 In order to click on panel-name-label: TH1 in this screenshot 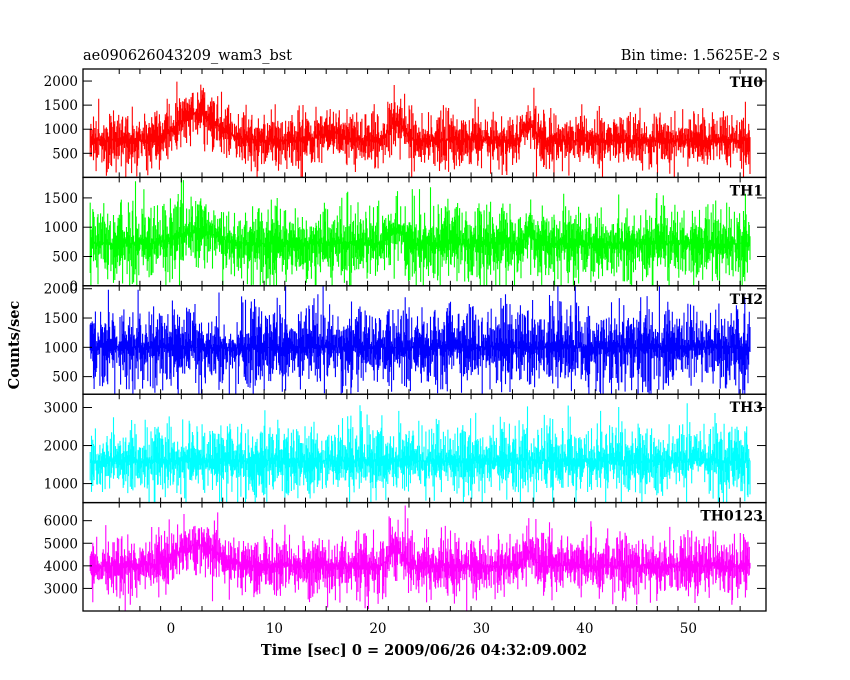, I will do `click(746, 191)`.